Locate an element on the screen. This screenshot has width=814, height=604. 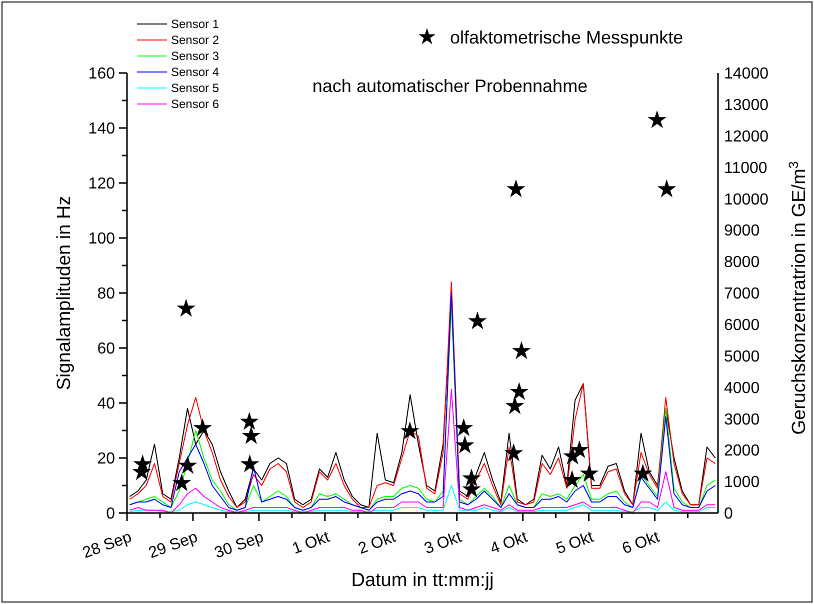
x-tick-label: 28 Sep is located at coordinates (107, 545).